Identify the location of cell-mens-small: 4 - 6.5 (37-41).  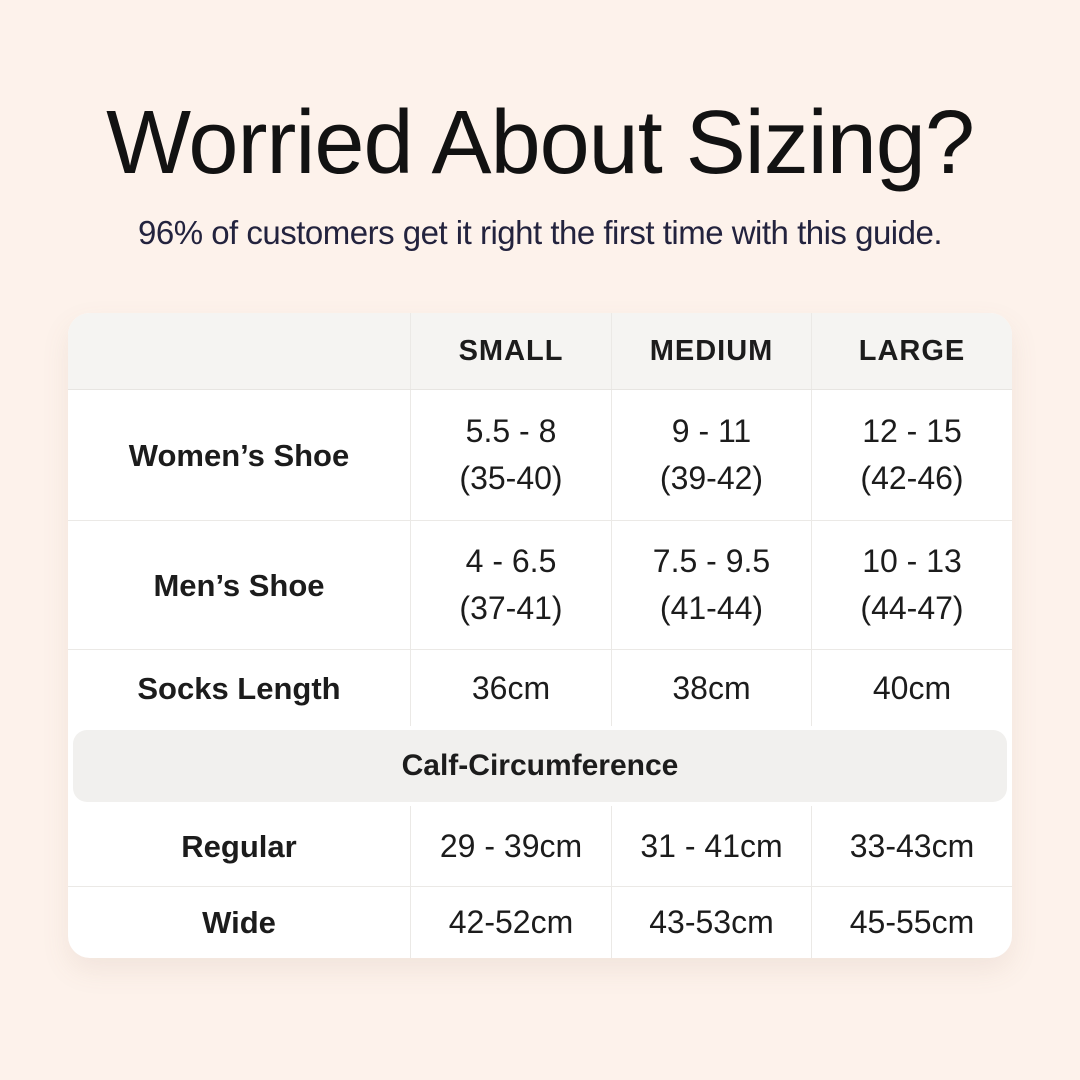
(510, 585).